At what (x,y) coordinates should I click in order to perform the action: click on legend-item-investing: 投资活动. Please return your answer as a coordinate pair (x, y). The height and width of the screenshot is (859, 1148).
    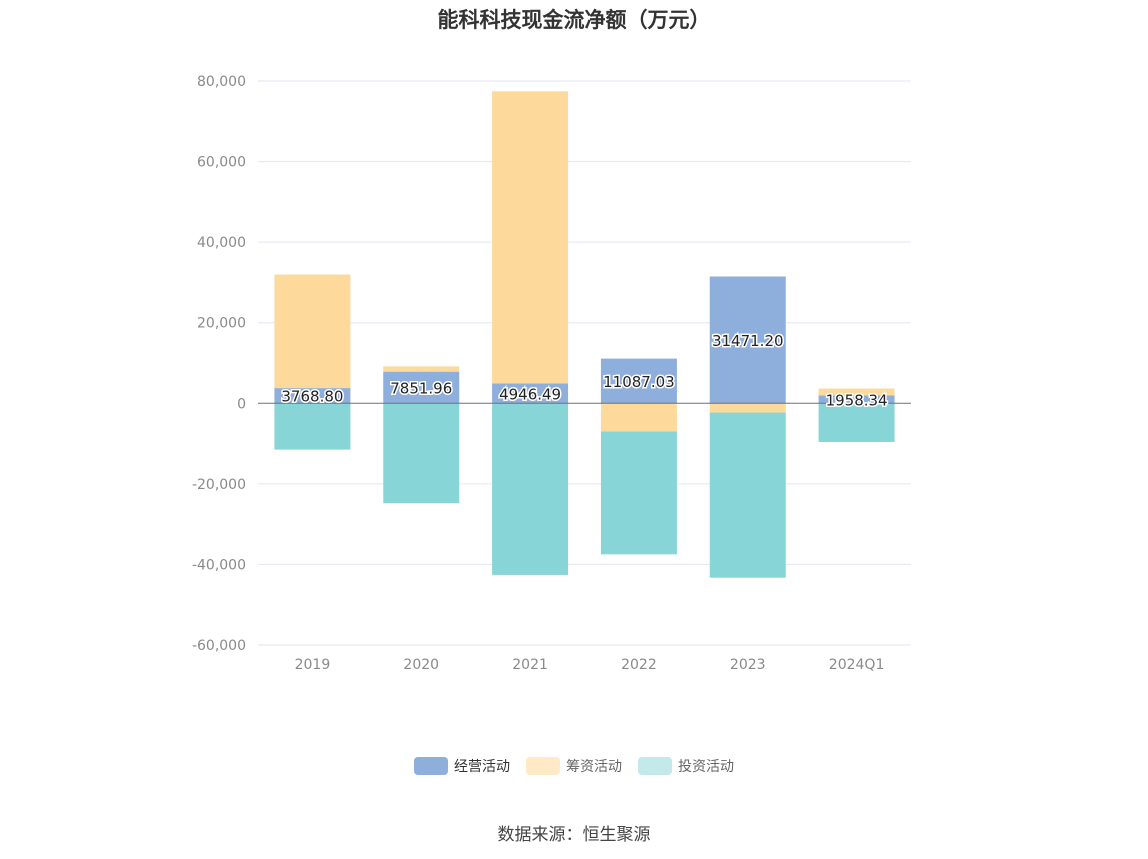
    Looking at the image, I should click on (686, 766).